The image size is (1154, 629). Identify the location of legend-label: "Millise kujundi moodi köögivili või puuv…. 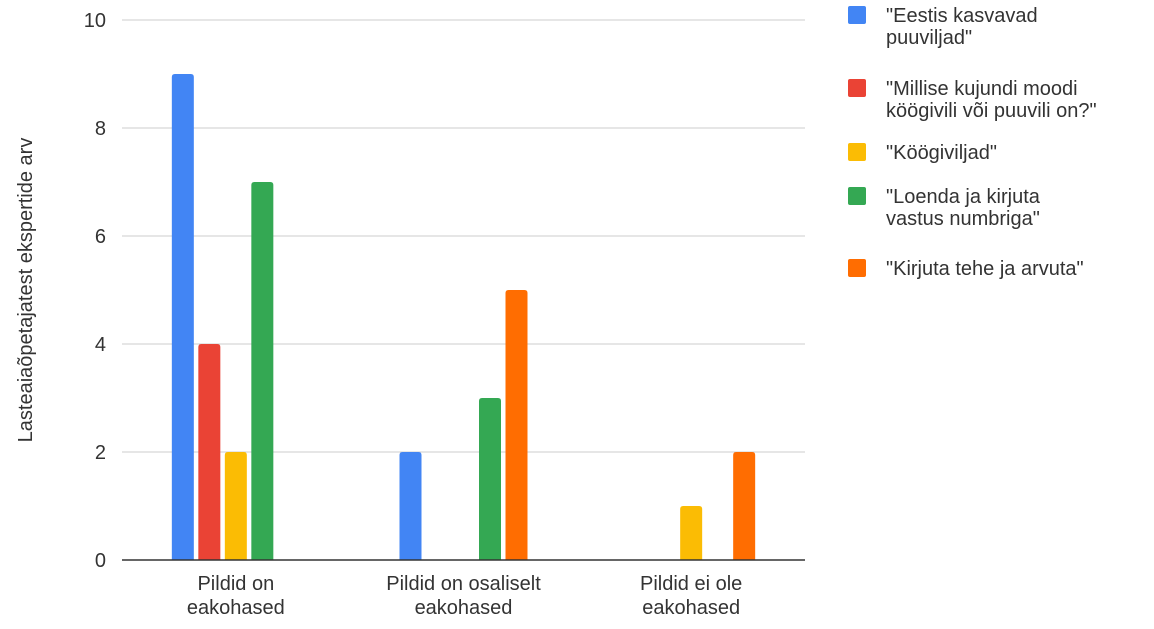
(991, 100).